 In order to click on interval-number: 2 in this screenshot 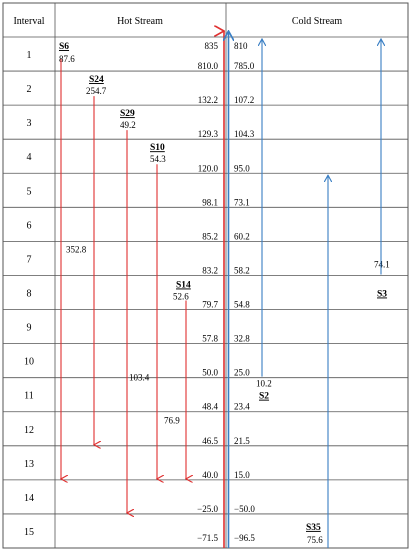, I will do `click(29, 89)`.